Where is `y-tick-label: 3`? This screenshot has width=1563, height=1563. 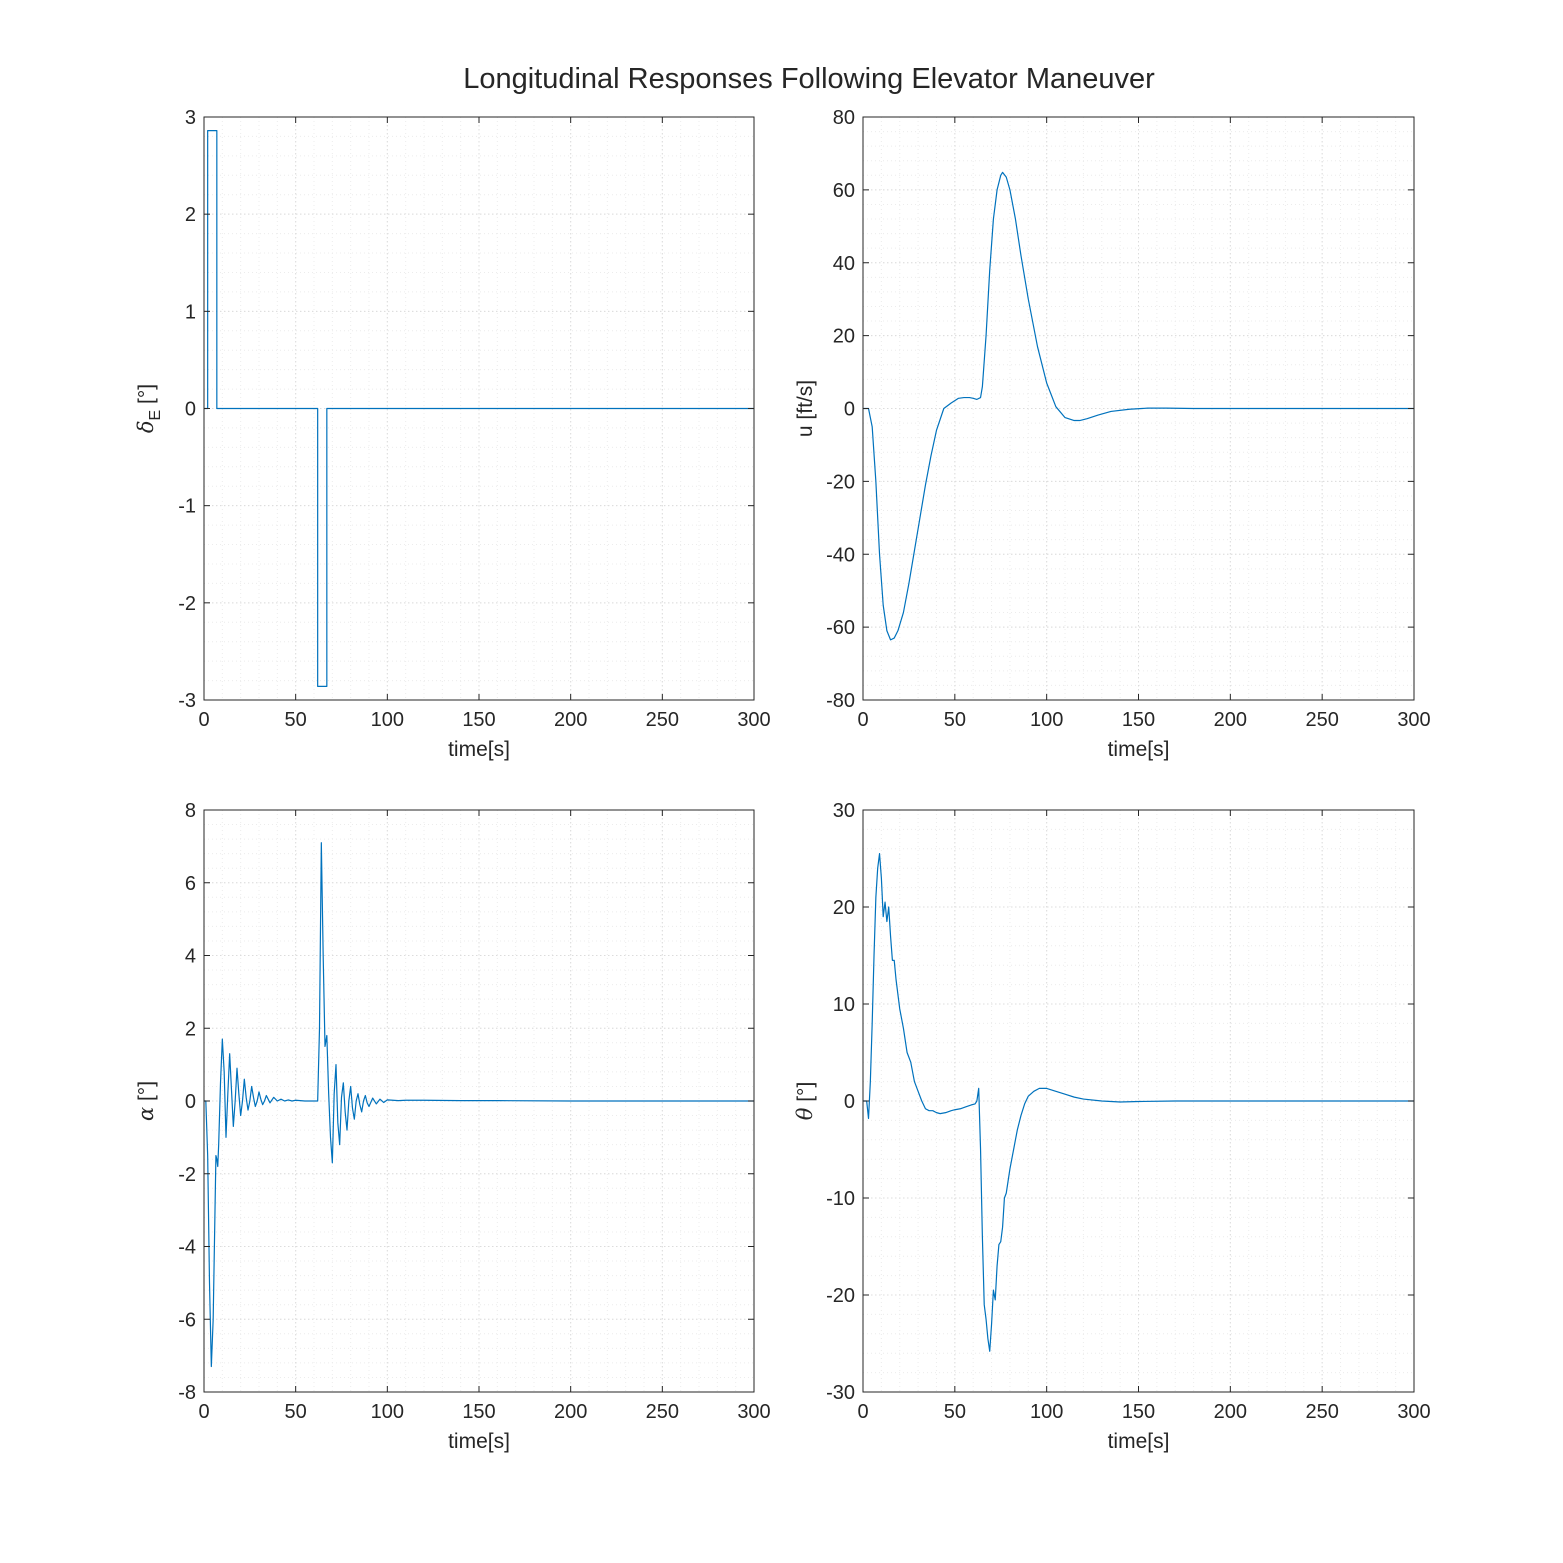
y-tick-label: 3 is located at coordinates (190, 118).